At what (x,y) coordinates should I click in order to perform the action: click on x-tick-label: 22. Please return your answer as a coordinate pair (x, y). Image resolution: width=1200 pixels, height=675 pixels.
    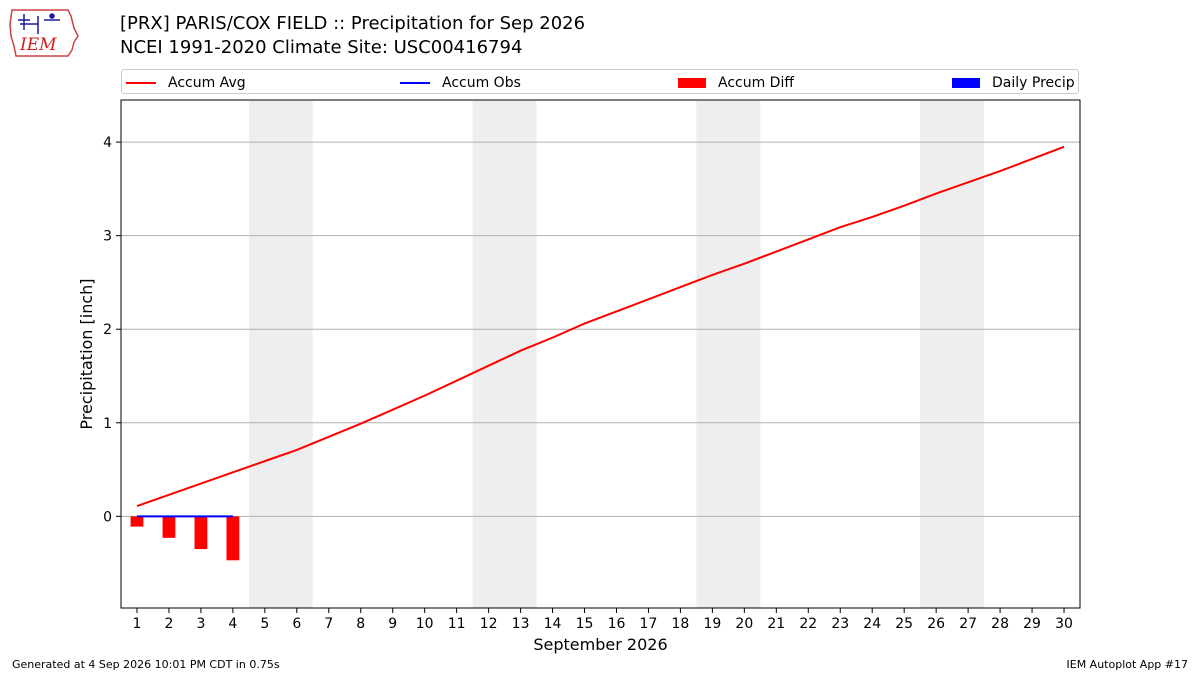
    Looking at the image, I should click on (808, 624).